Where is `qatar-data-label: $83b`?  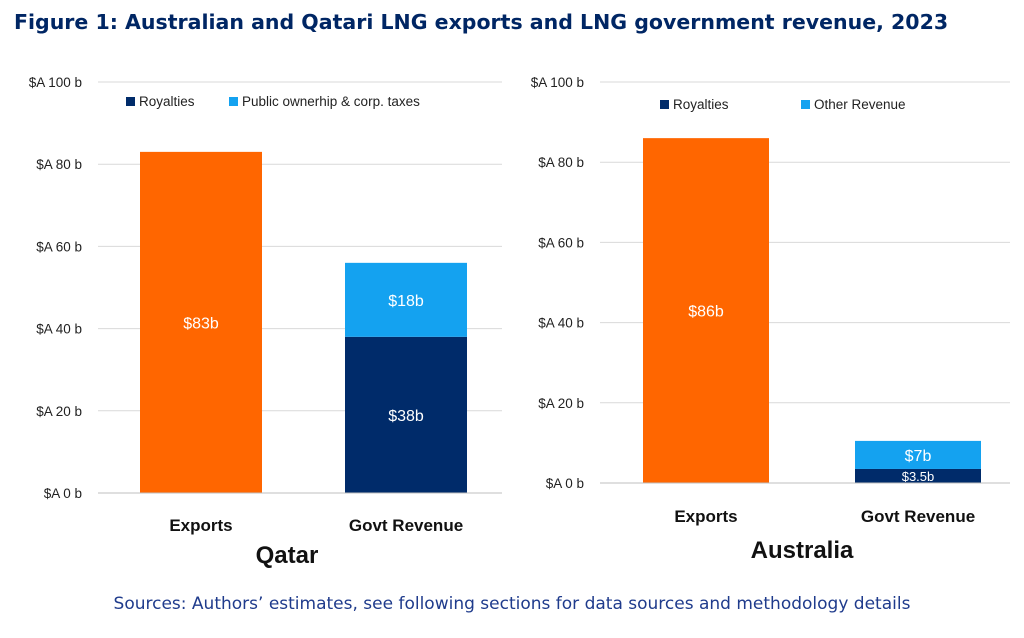
qatar-data-label: $83b is located at coordinates (201, 323).